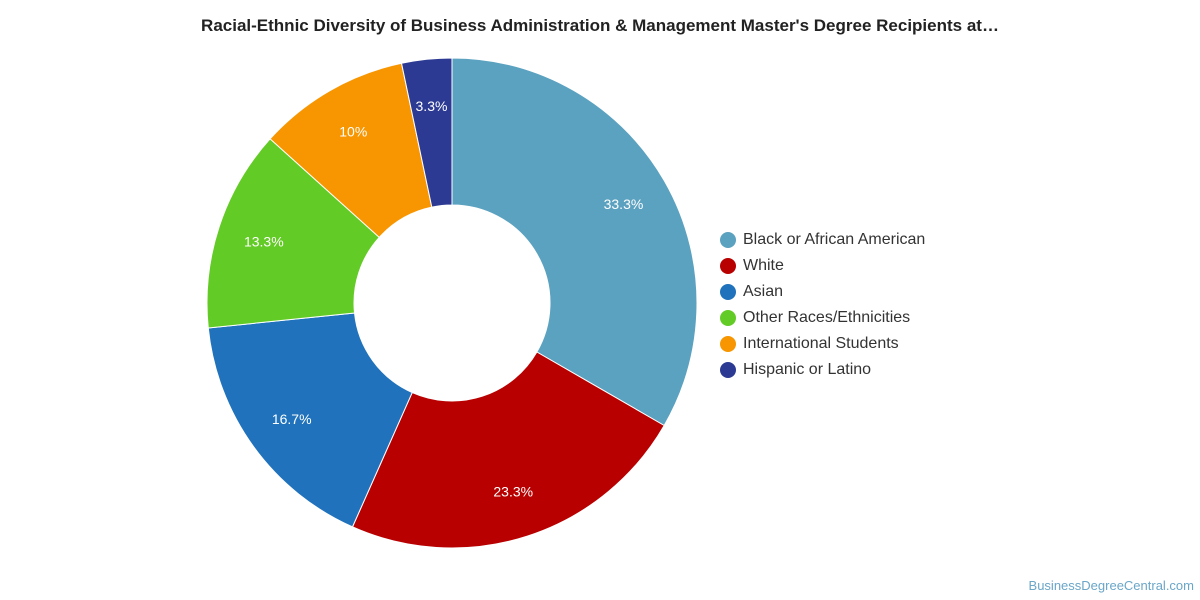 The height and width of the screenshot is (600, 1200). Describe the element at coordinates (624, 204) in the screenshot. I see `slice-label-0: 33.3%` at that location.